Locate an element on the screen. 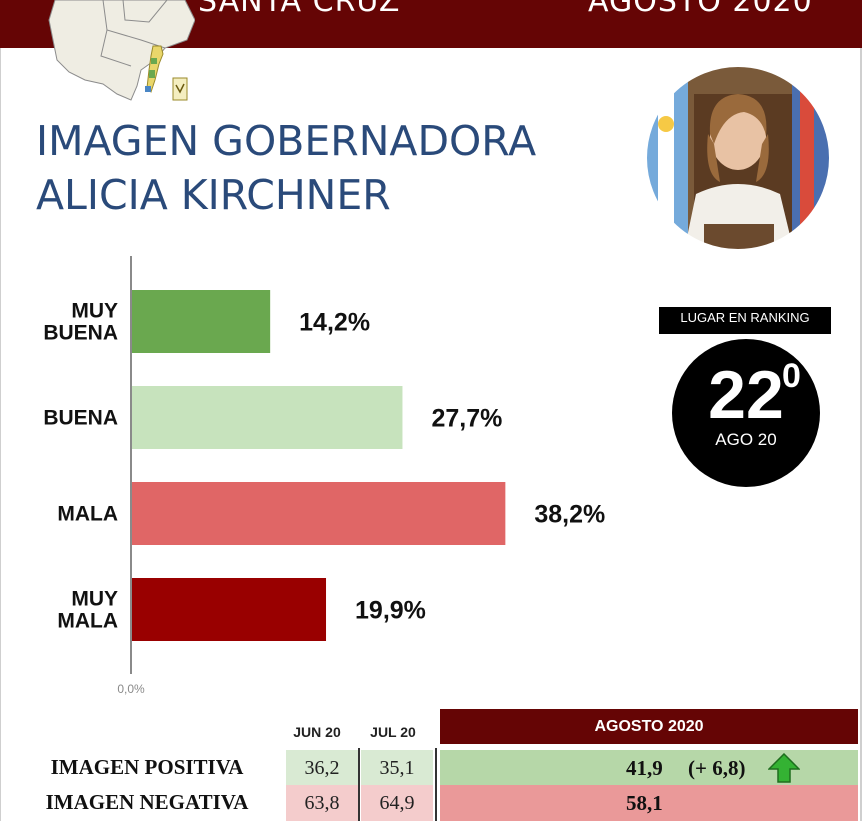 This screenshot has height=821, width=862. category-label-3: MUY MALA is located at coordinates (87, 610).